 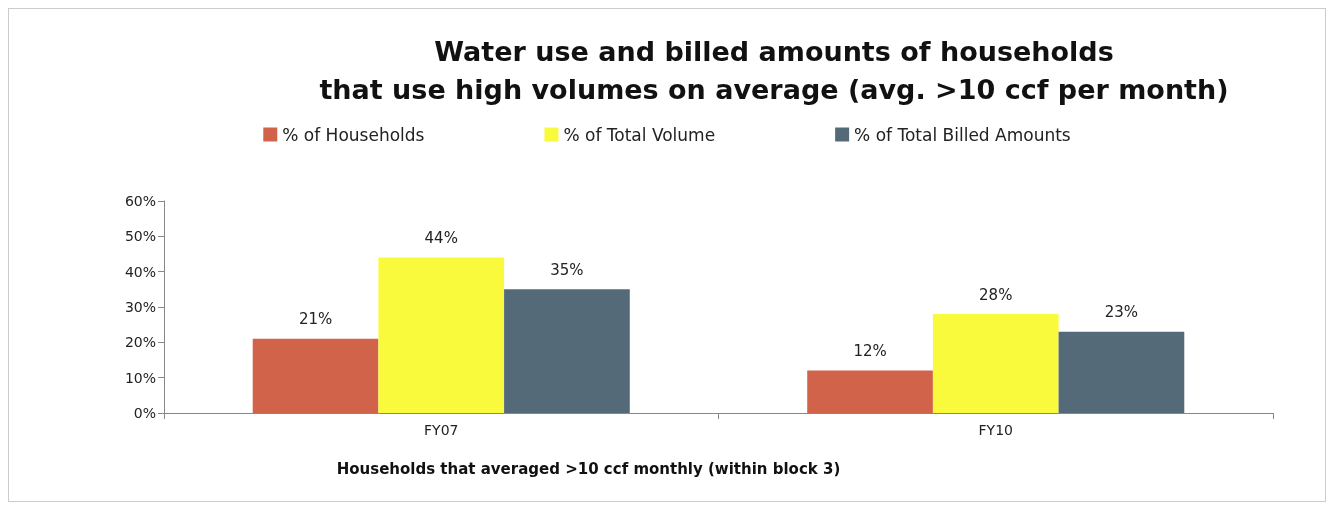 What do you see at coordinates (995, 430) in the screenshot?
I see `x-tick-label: FY10` at bounding box center [995, 430].